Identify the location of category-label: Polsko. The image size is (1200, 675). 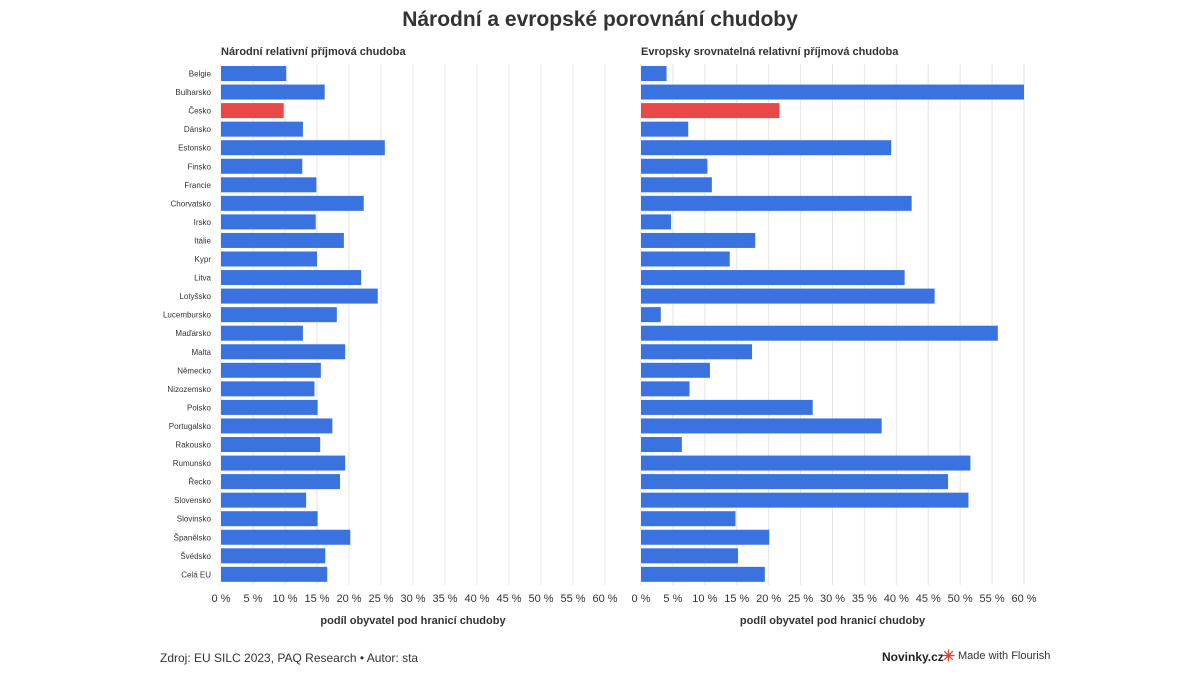
(199, 407).